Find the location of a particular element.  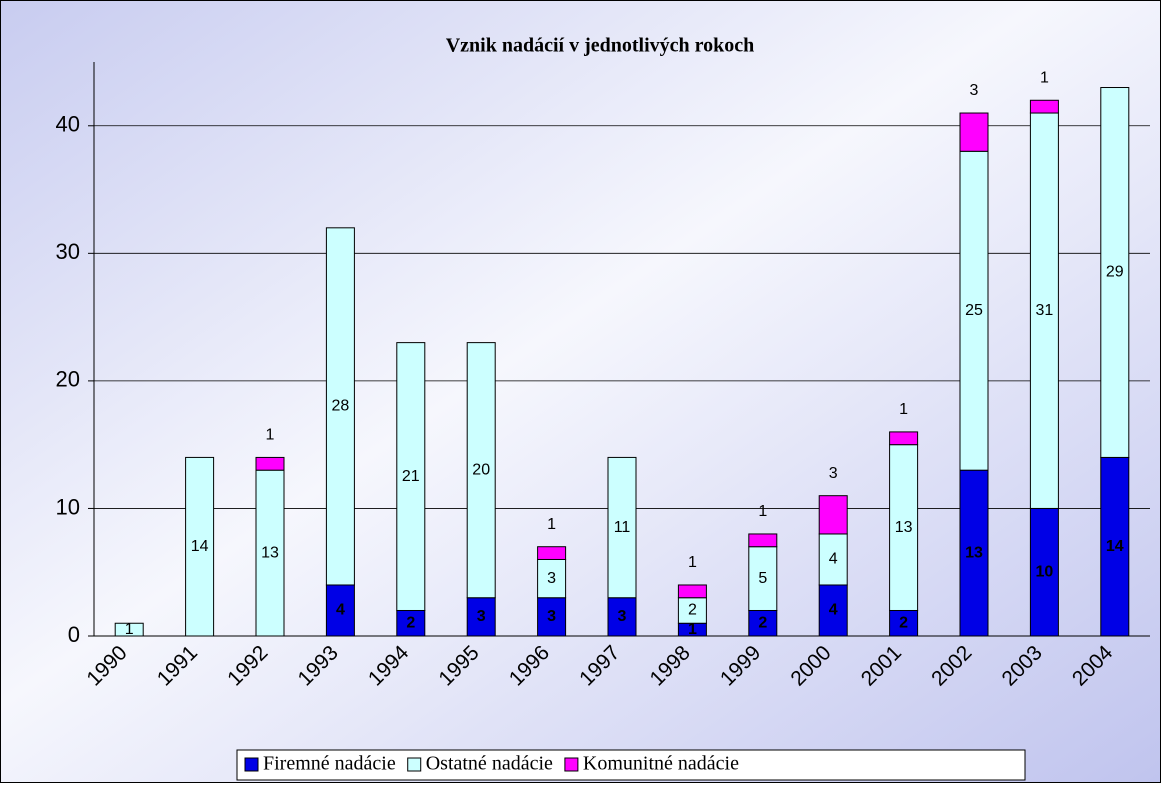

y-tick-label: 0 is located at coordinates (74, 634).